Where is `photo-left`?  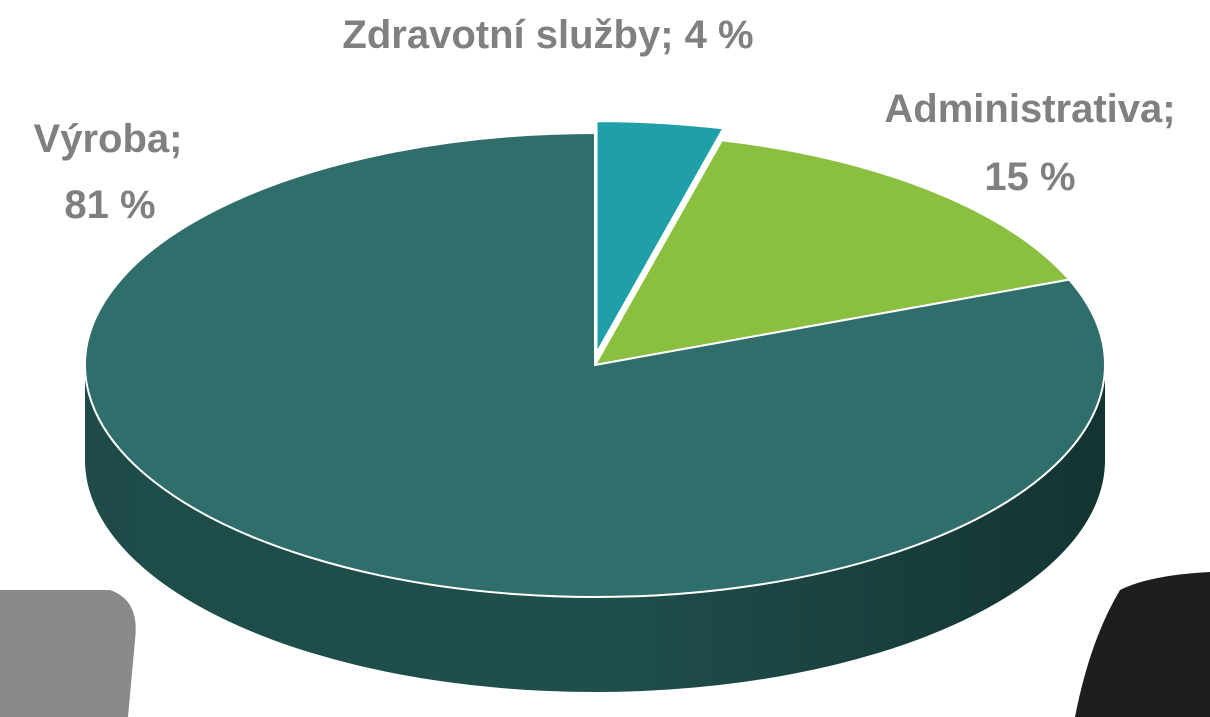
photo-left is located at coordinates (68, 653).